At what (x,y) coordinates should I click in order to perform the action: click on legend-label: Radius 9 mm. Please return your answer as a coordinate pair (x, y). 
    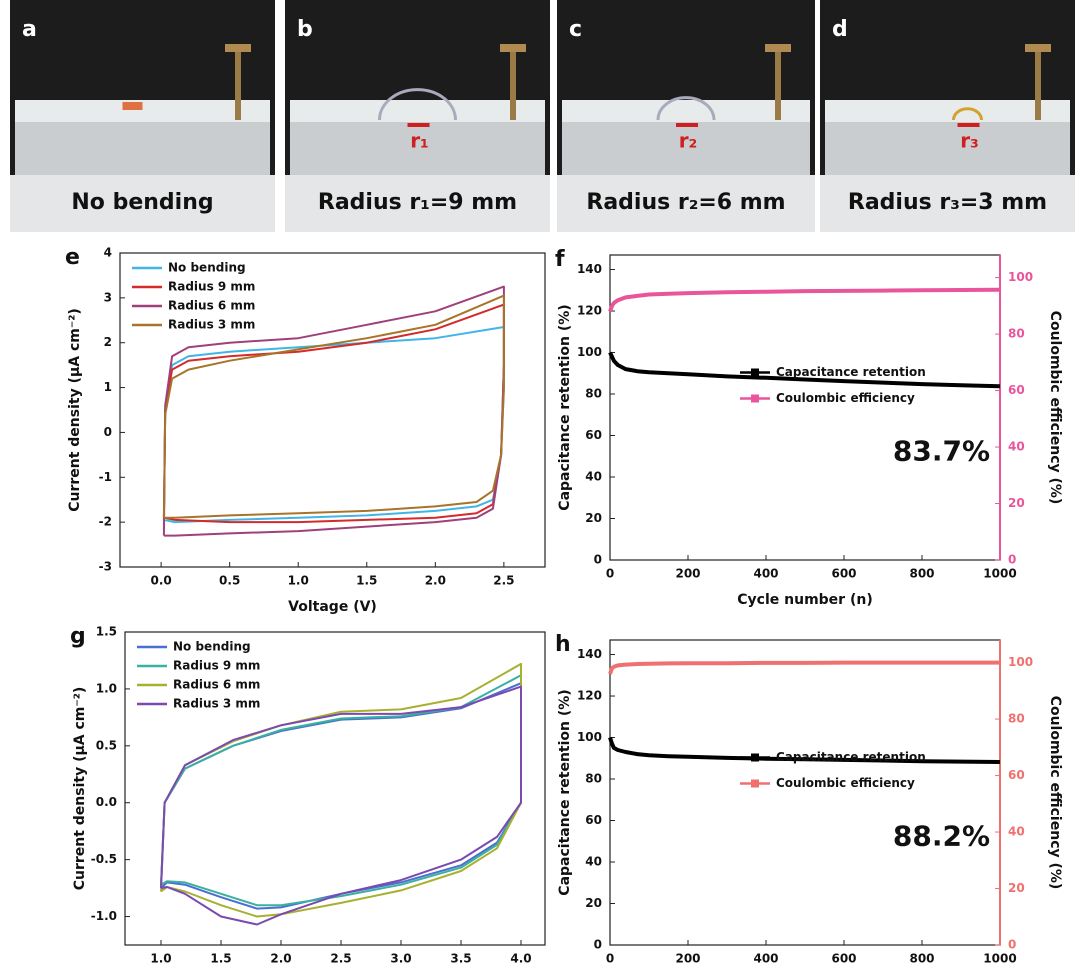
    Looking at the image, I should click on (211, 287).